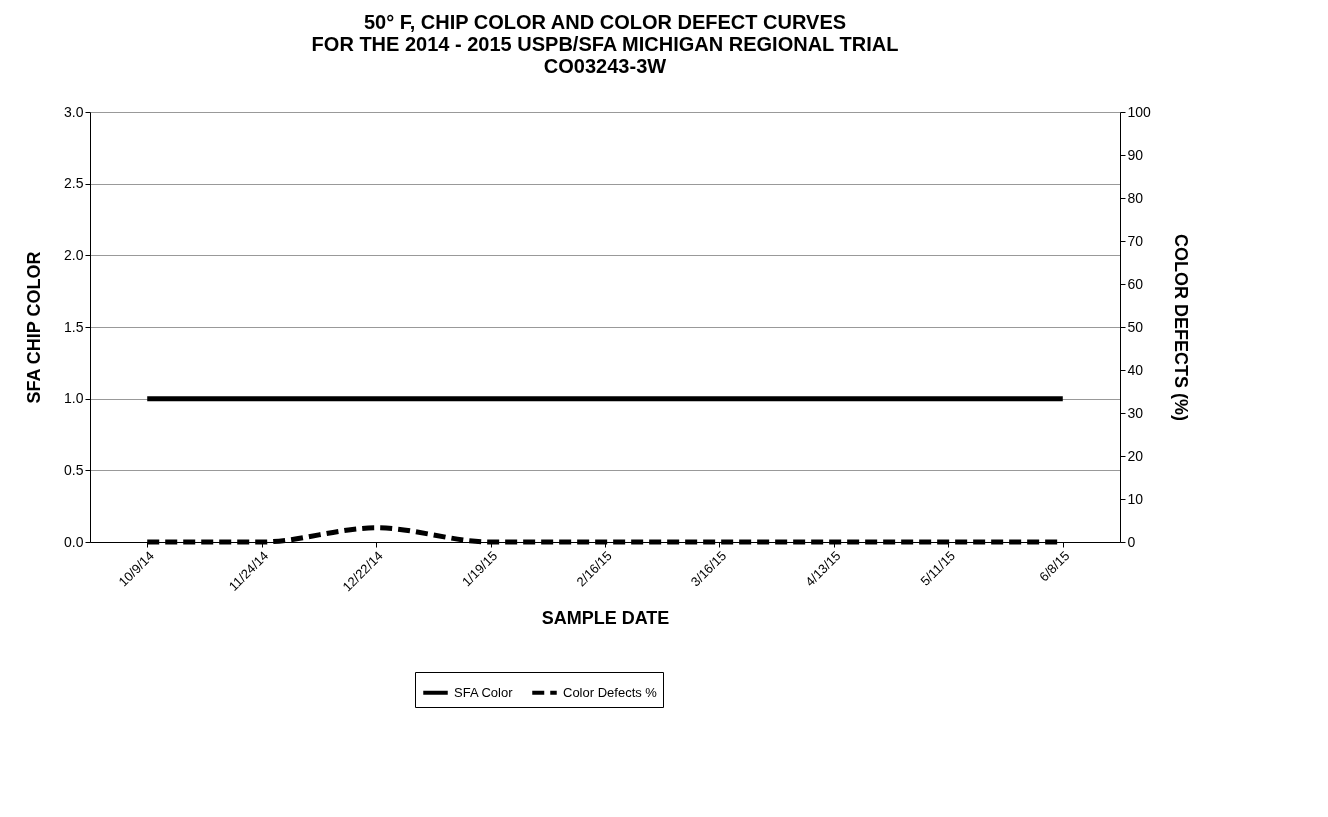 The image size is (1328, 817). What do you see at coordinates (1135, 455) in the screenshot?
I see `y2-tick-label: 20` at bounding box center [1135, 455].